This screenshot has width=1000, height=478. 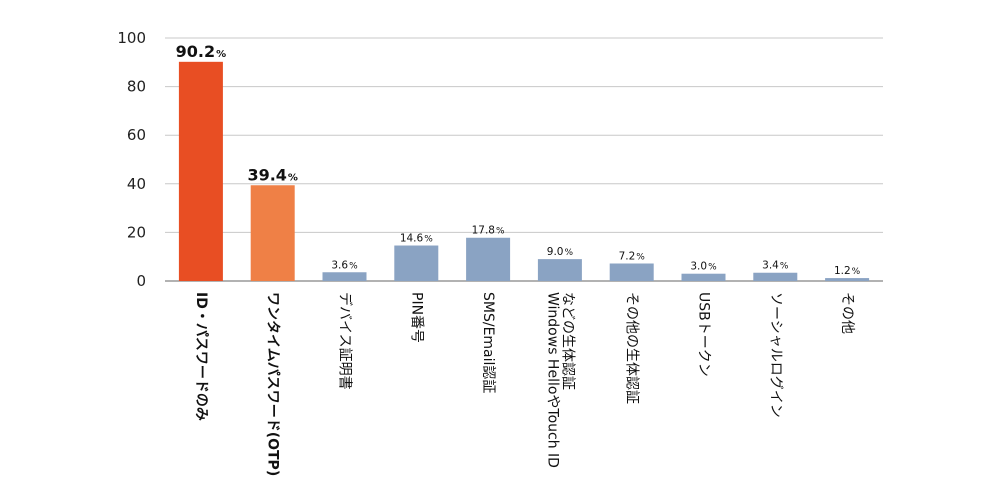 I want to click on x-tick-label-line: その他, so click(x=847, y=313).